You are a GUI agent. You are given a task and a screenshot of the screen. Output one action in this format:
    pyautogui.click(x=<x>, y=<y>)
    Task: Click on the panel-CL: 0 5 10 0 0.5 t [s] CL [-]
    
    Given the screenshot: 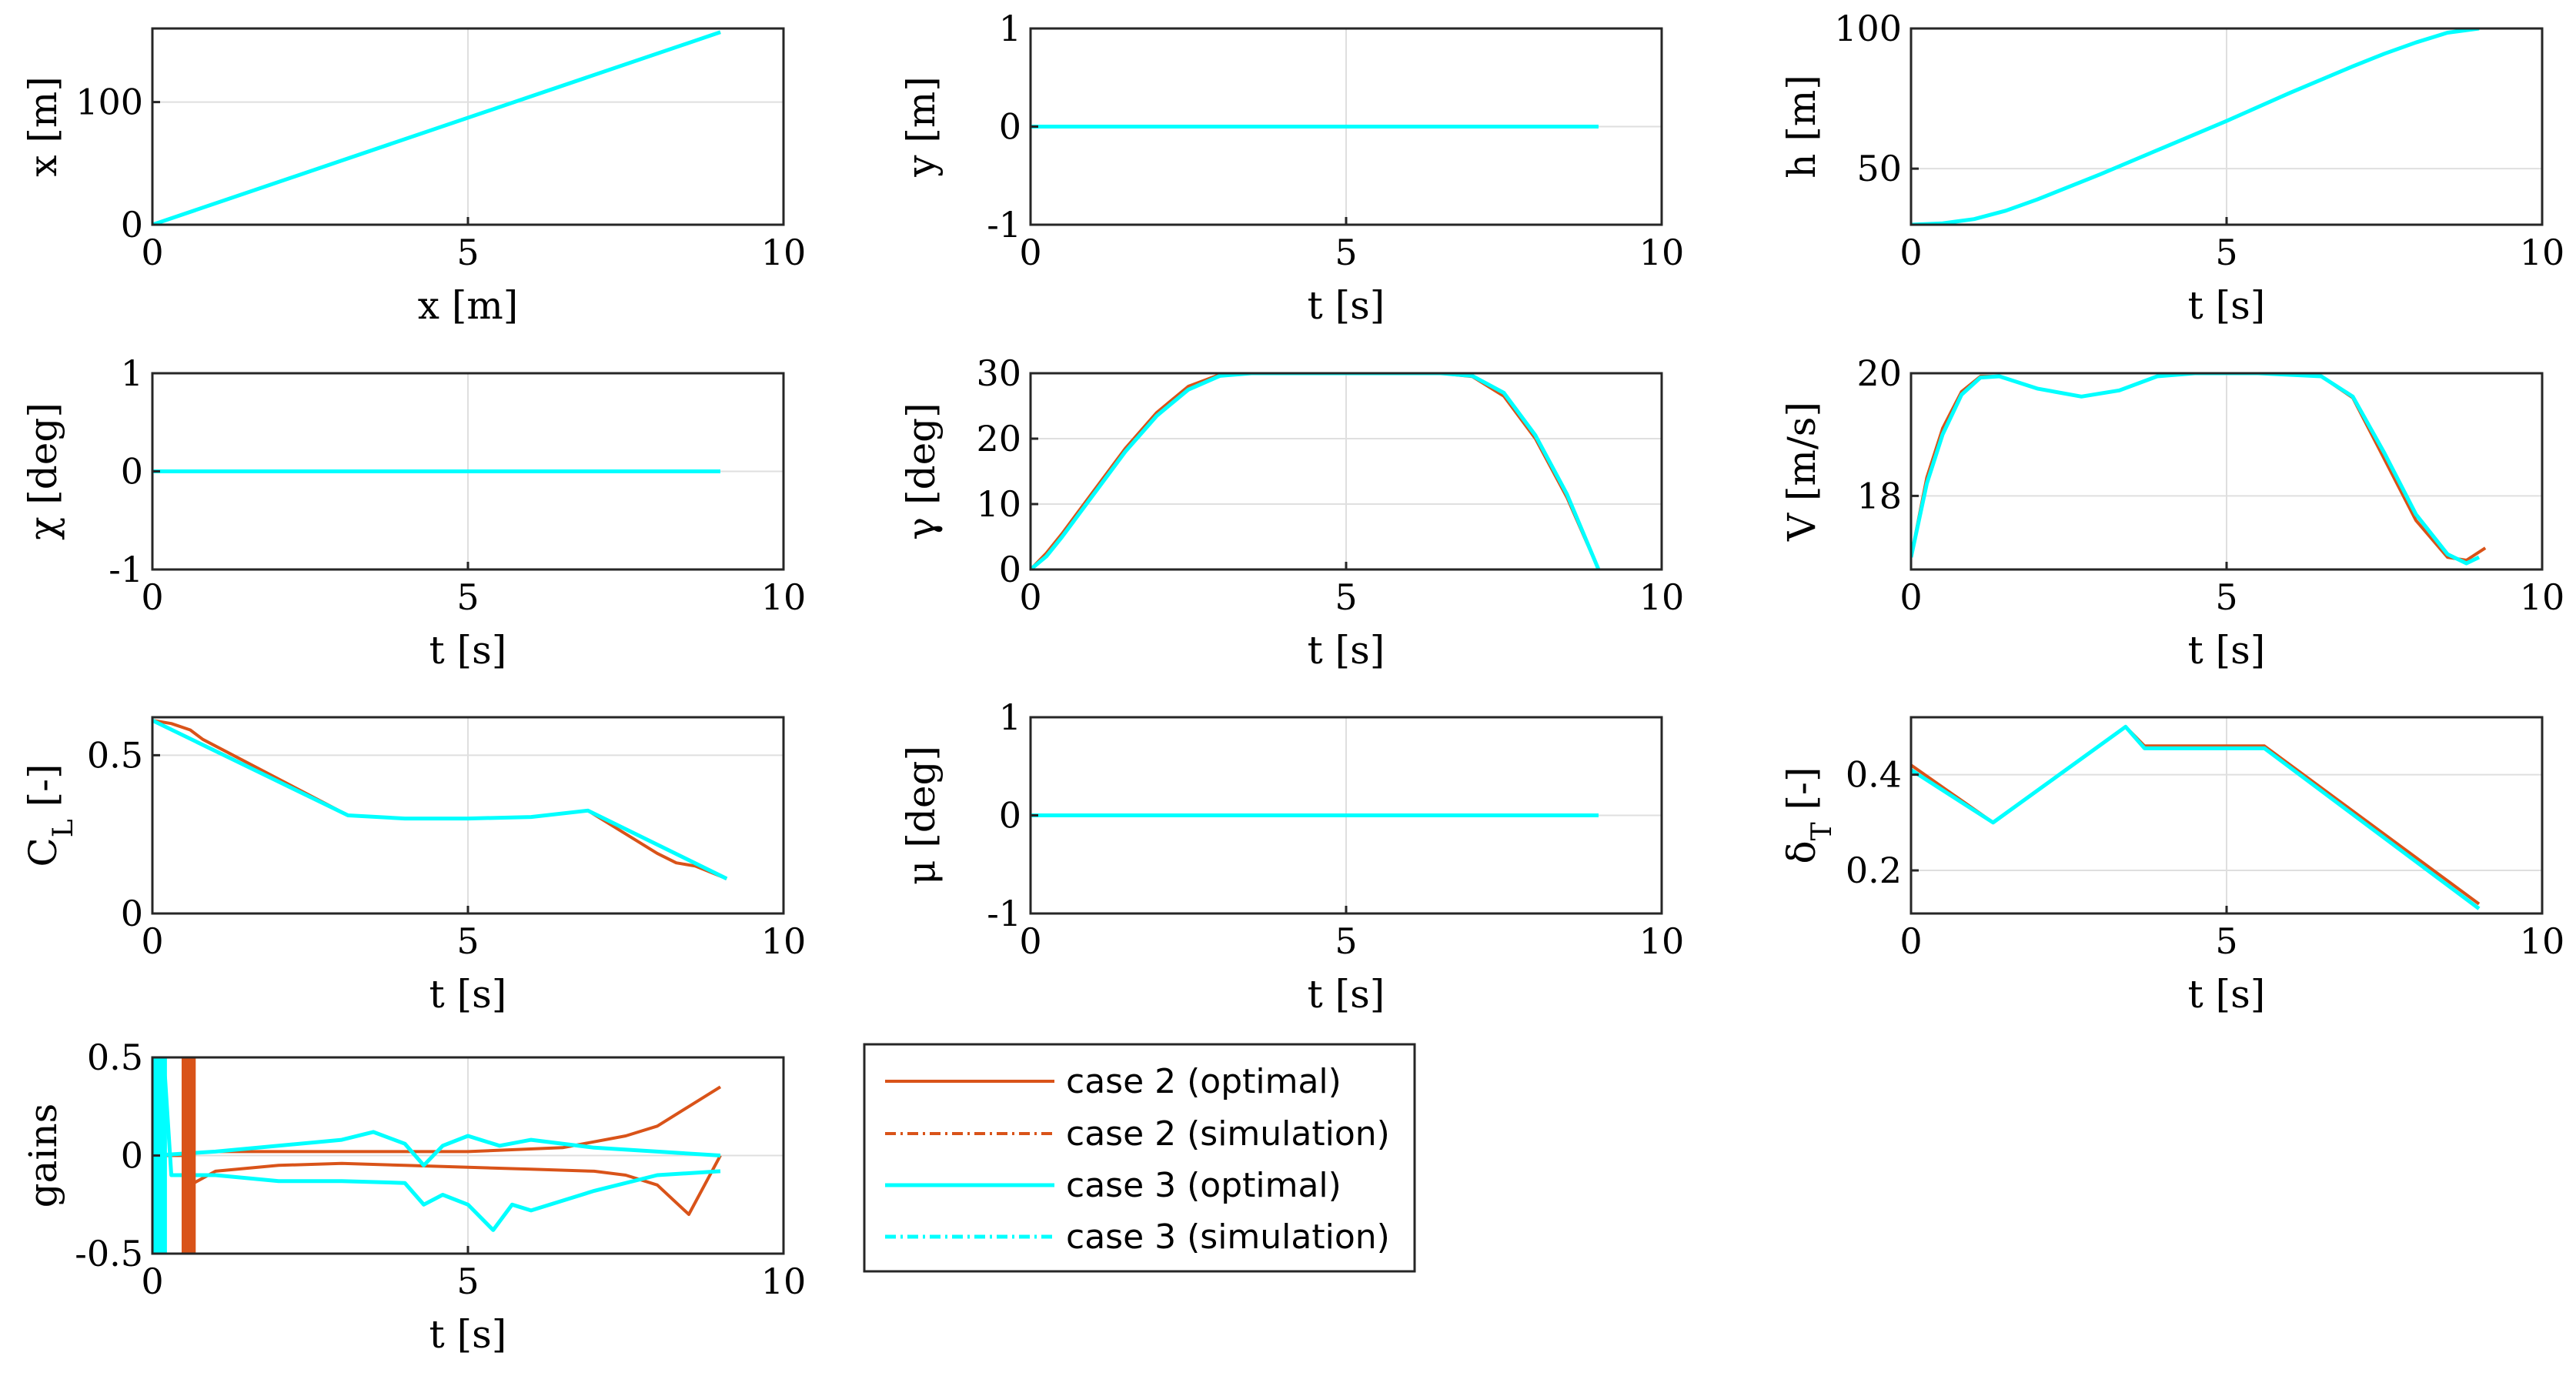 What is the action you would take?
    pyautogui.click(x=414, y=866)
    